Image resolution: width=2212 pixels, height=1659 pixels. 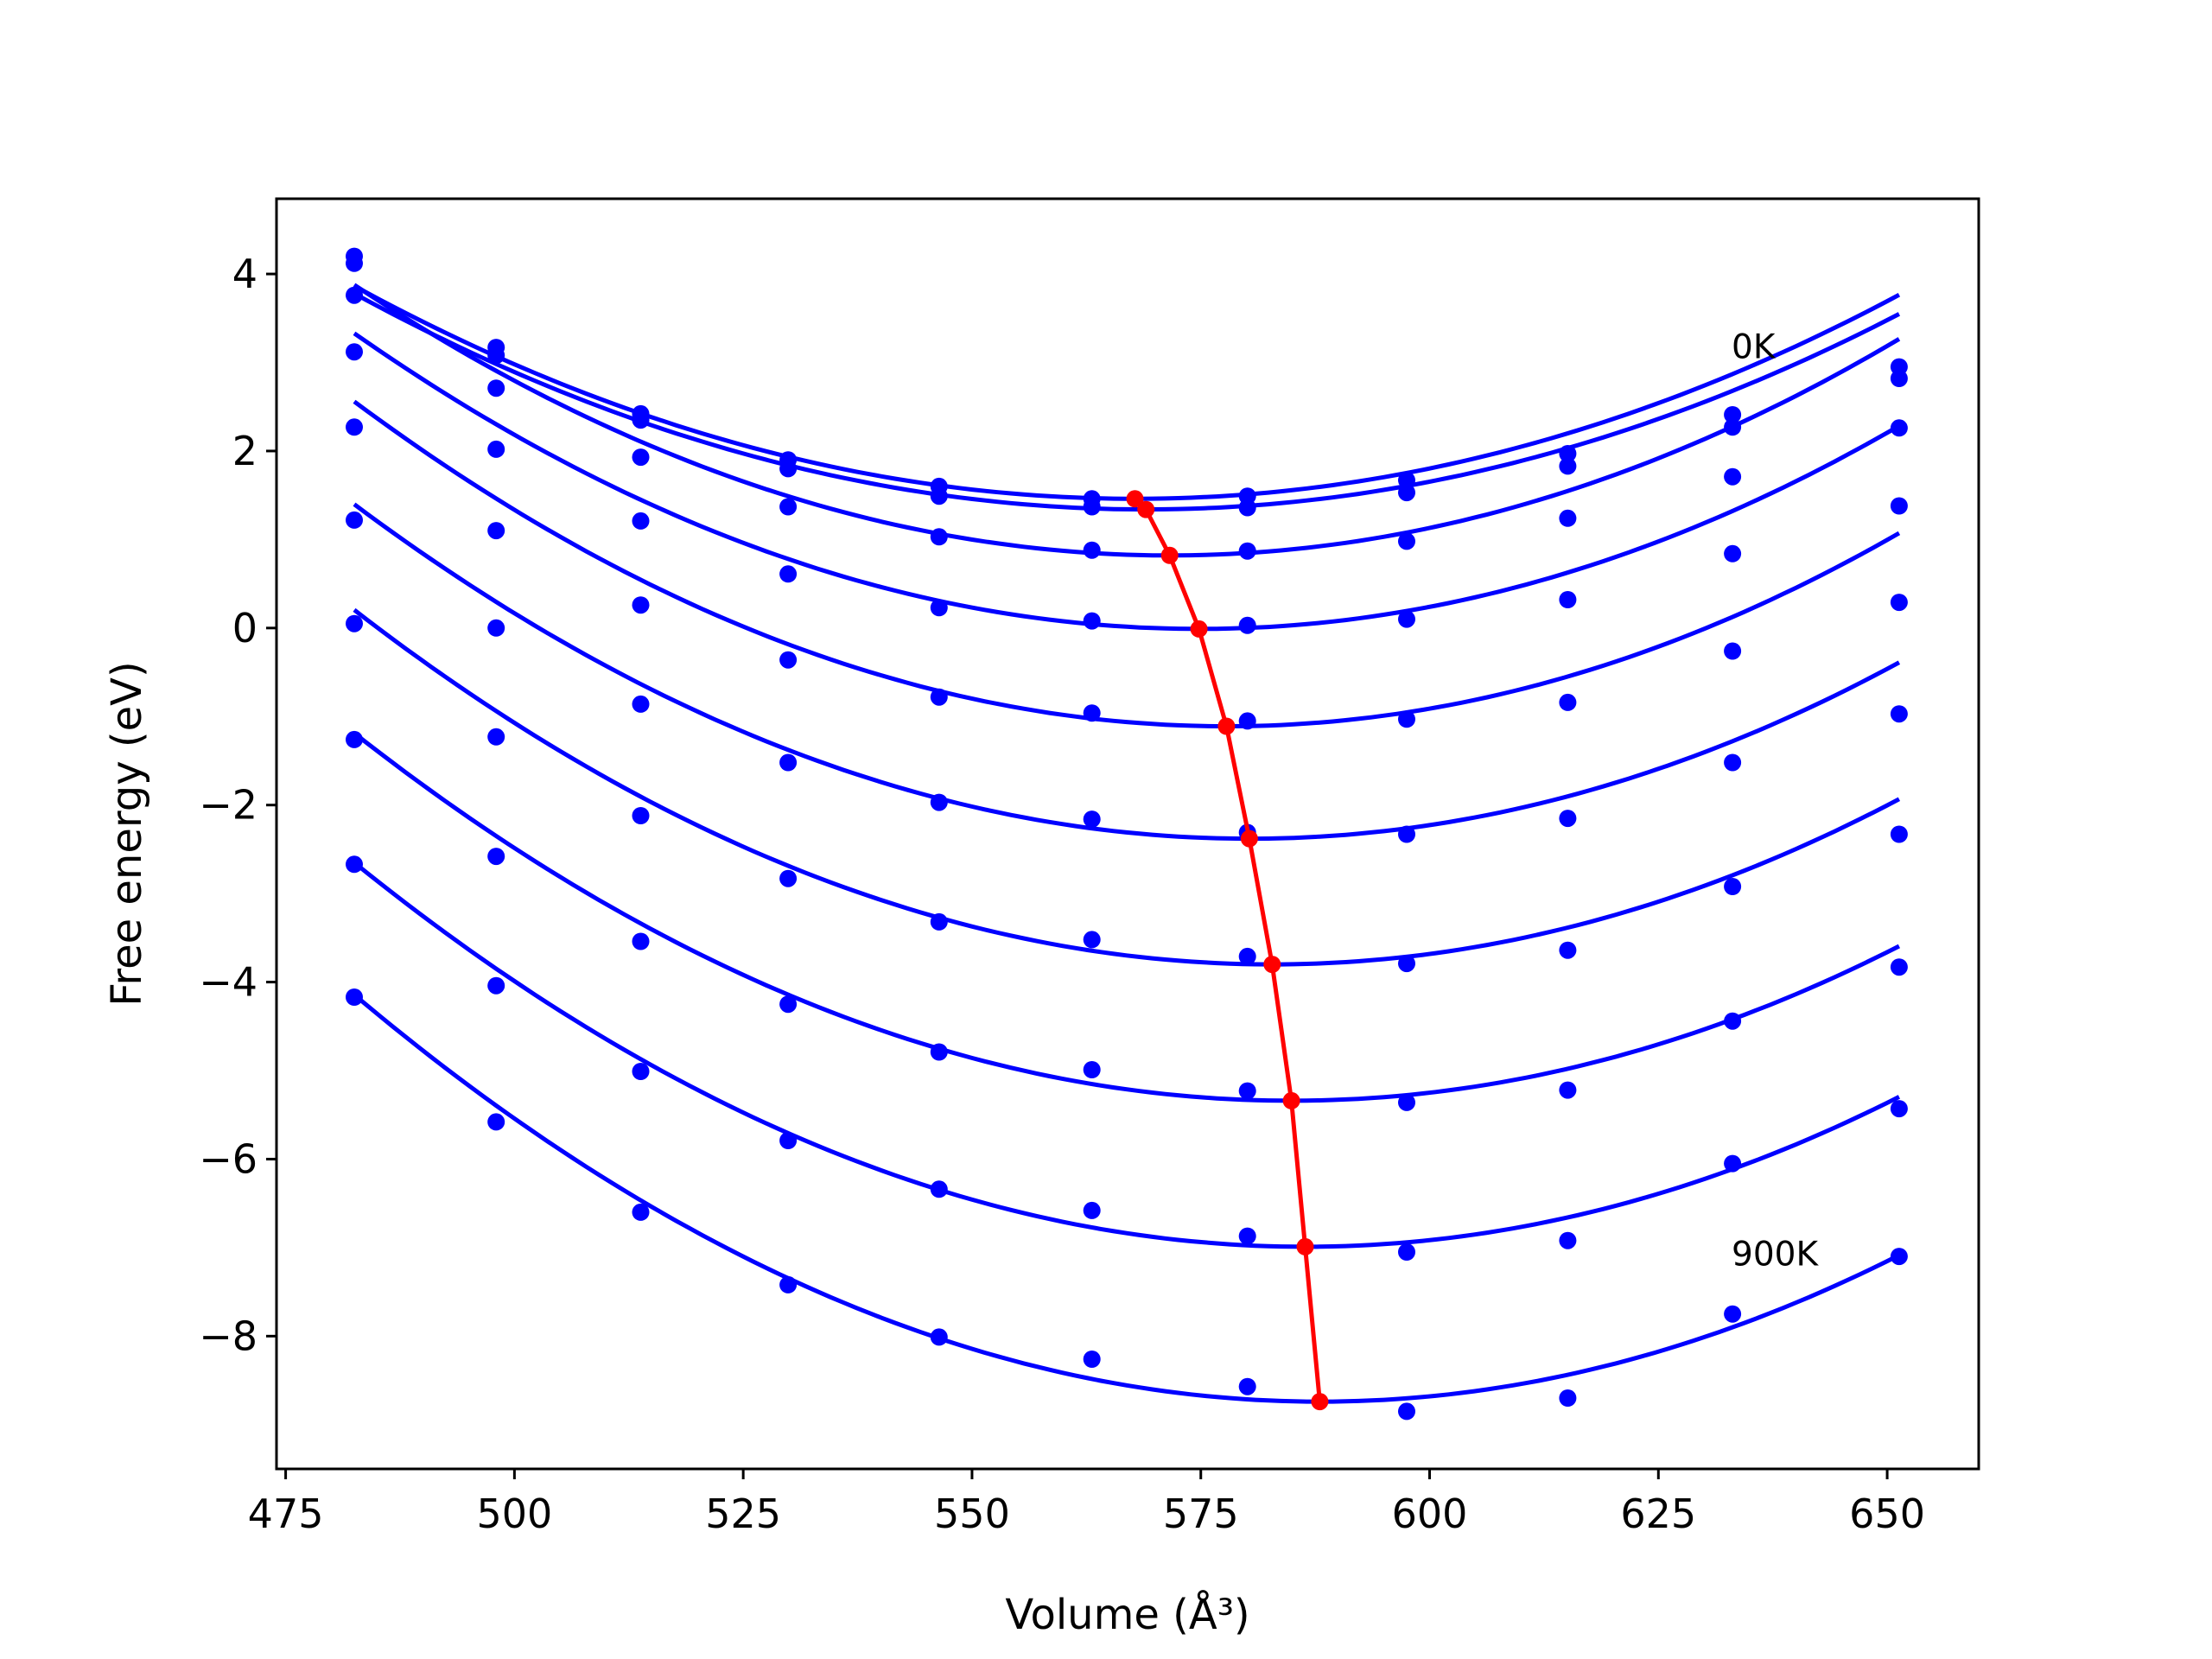 What do you see at coordinates (1775, 1254) in the screenshot?
I see `annotation-label: 900K` at bounding box center [1775, 1254].